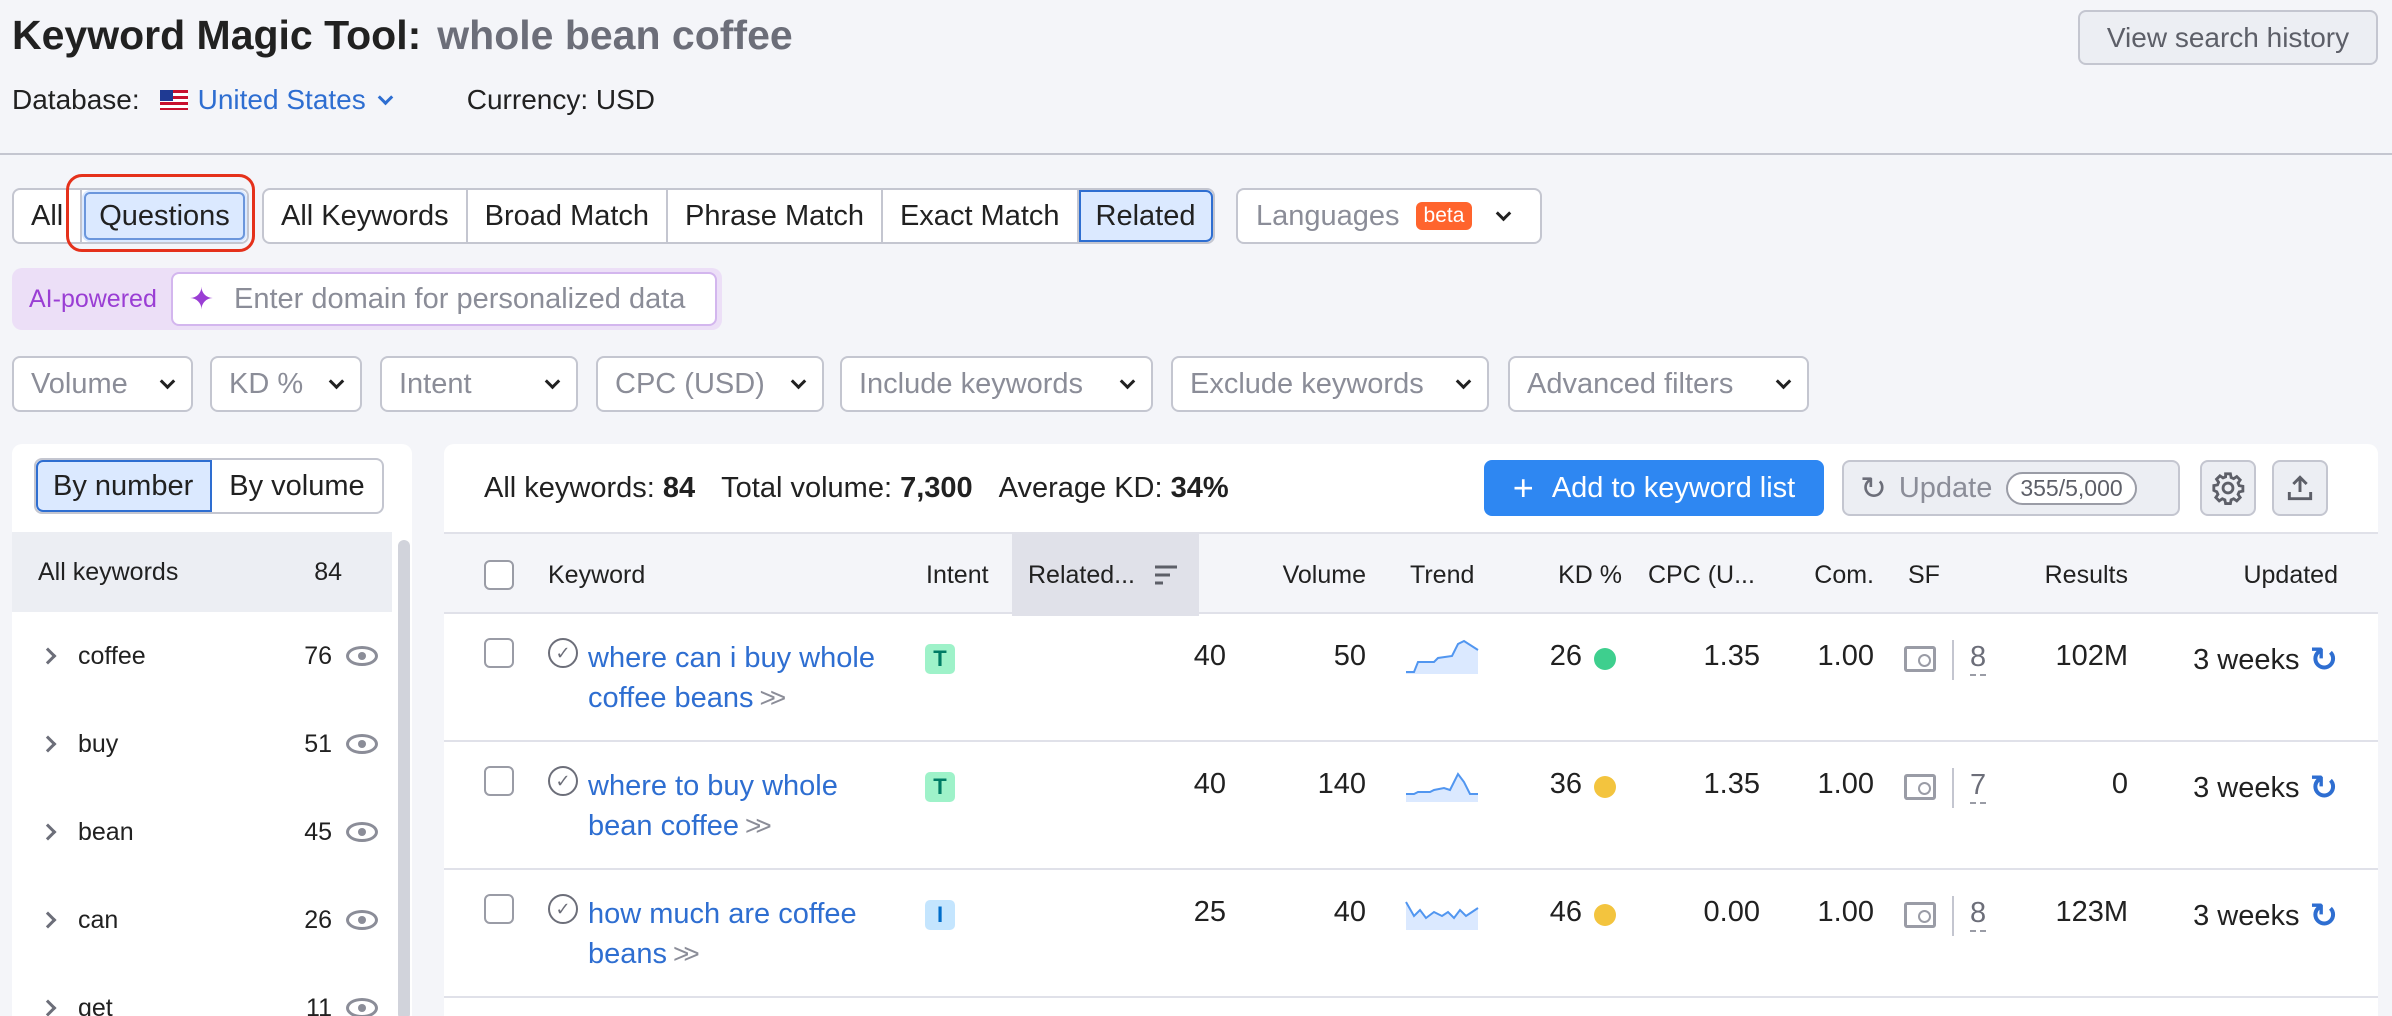 The image size is (2392, 1016). Describe the element at coordinates (1845, 656) in the screenshot. I see `com-value: 1.00` at that location.